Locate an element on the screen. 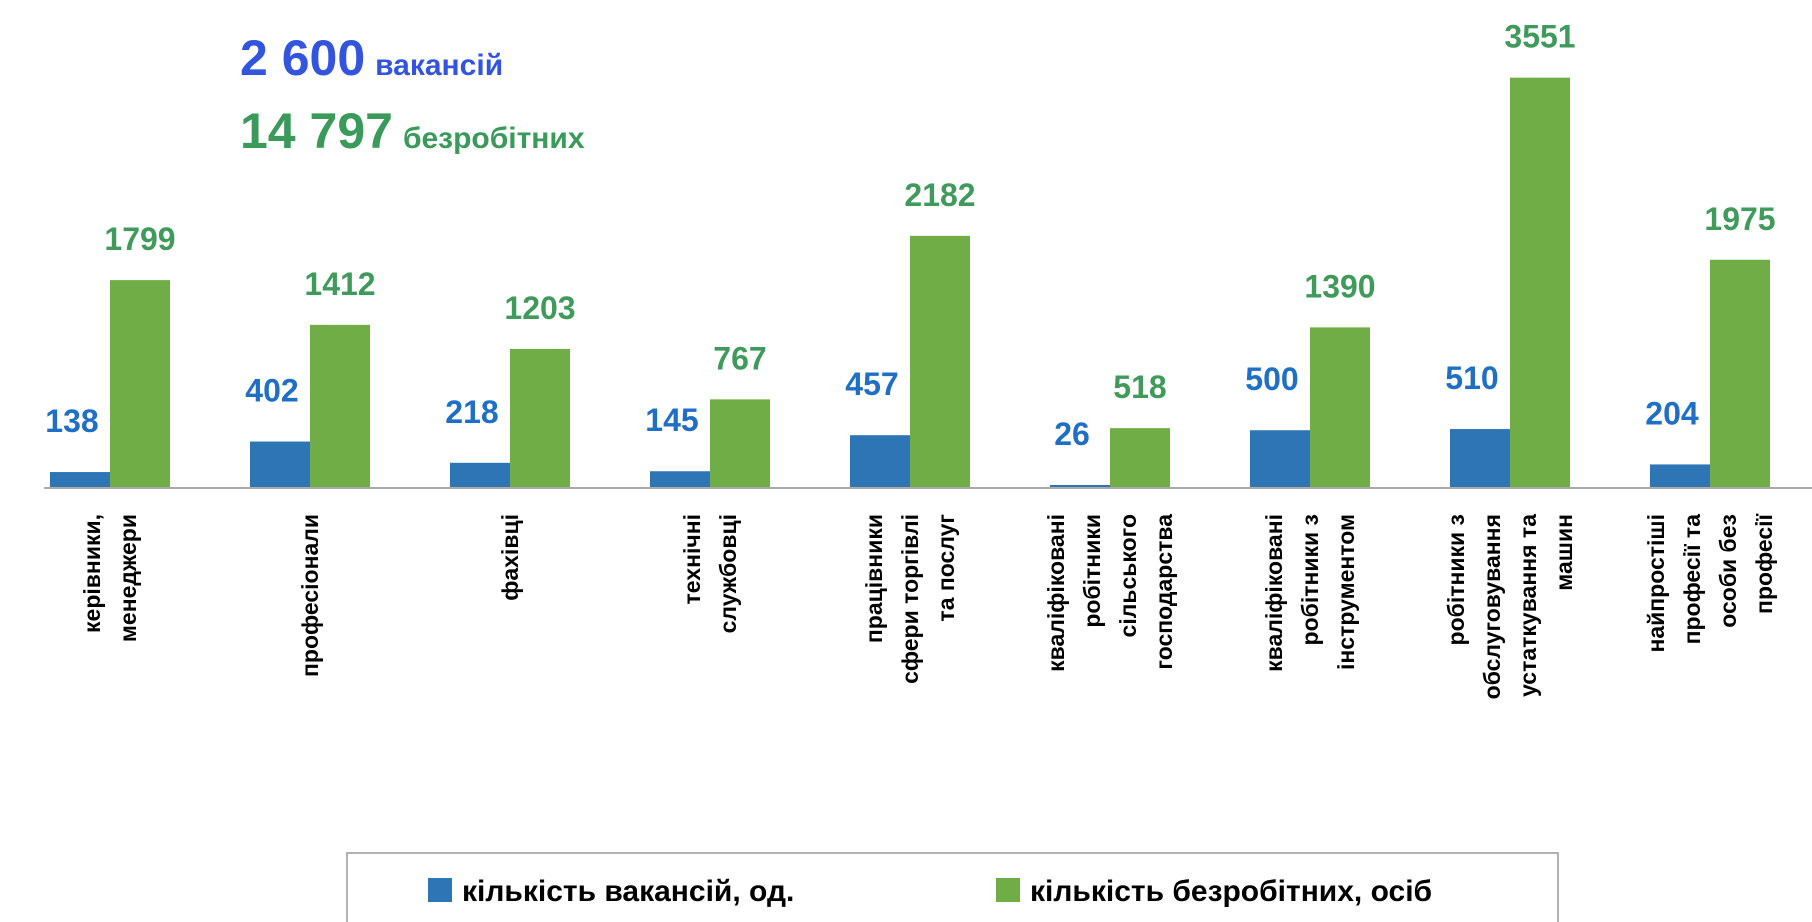  x-tick-label: професіонали is located at coordinates (310, 595).